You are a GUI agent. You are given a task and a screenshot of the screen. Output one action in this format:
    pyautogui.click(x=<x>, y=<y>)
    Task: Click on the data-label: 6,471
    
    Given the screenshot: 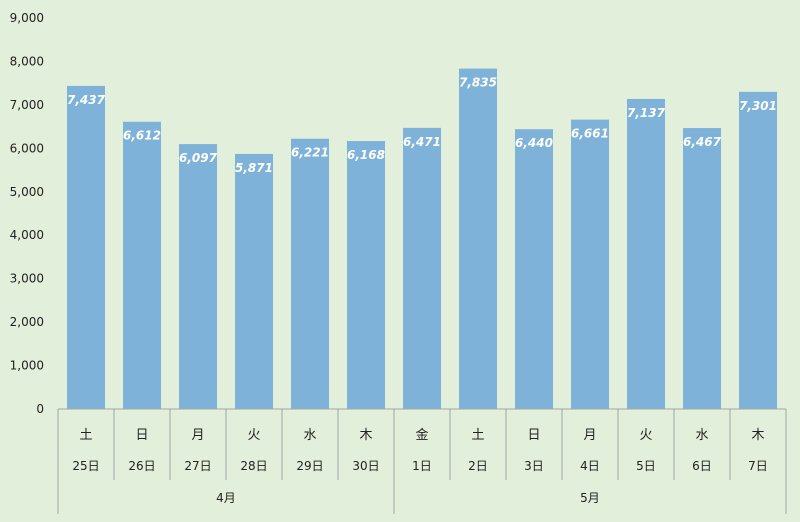 What is the action you would take?
    pyautogui.click(x=422, y=142)
    